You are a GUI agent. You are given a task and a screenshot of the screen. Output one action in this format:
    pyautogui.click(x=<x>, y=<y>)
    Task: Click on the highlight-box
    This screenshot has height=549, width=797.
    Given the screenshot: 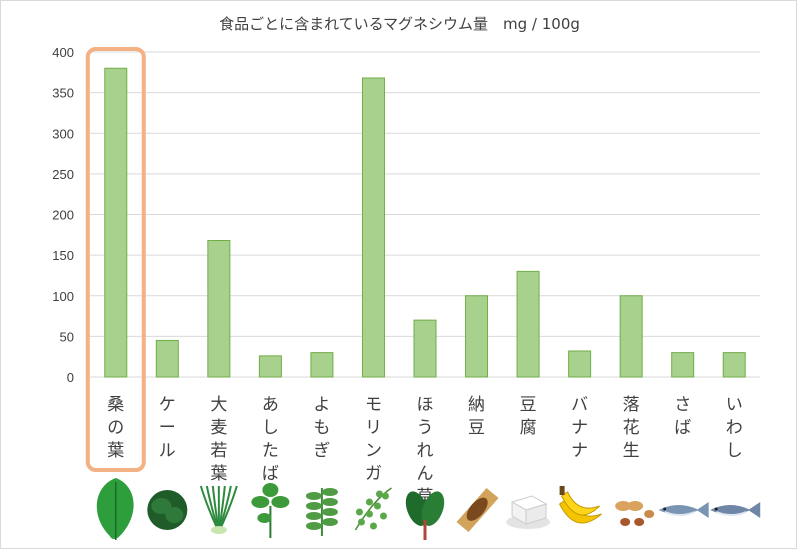 What is the action you would take?
    pyautogui.click(x=115, y=259)
    